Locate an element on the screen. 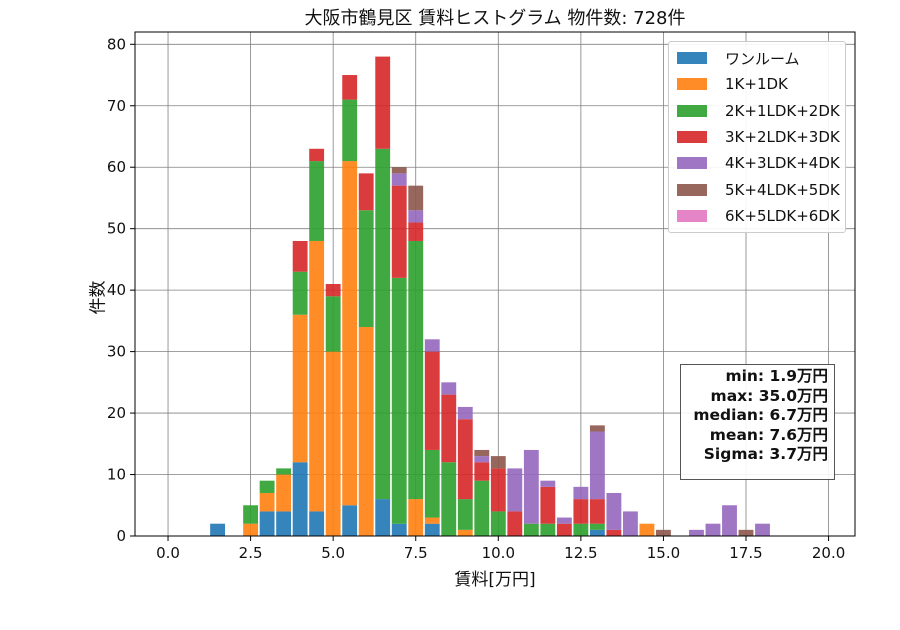  stat-sigma: Sigma: 3.7万円 is located at coordinates (765, 454).